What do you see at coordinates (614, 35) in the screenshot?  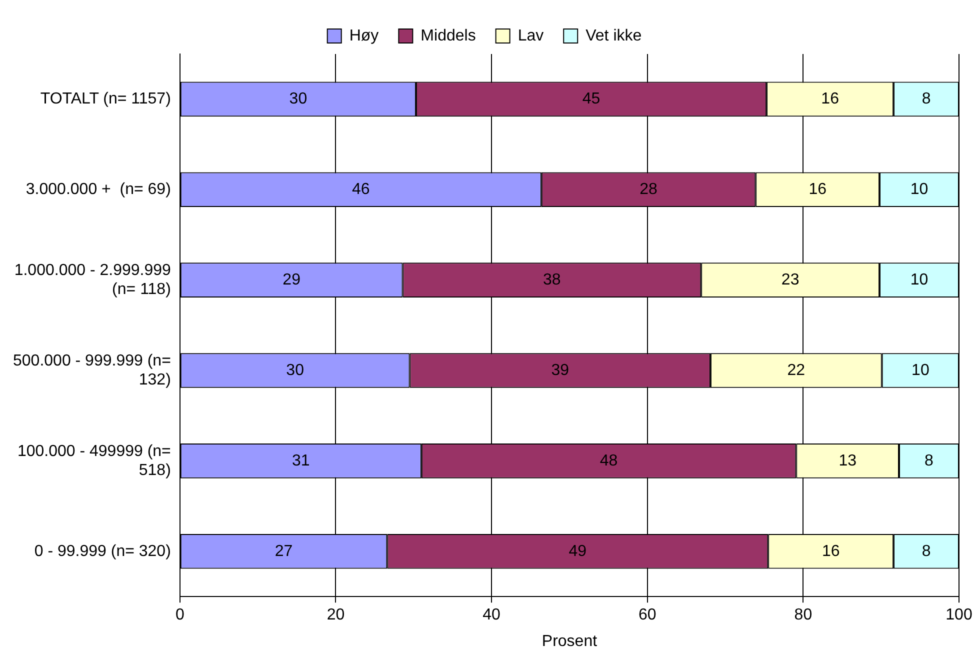 I see `legend-label: Vet ikke` at bounding box center [614, 35].